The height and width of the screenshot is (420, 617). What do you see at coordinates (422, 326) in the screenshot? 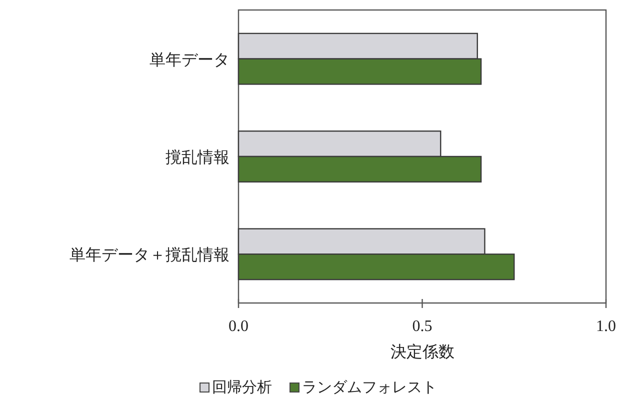
I see `x-tick-label: 0.5` at bounding box center [422, 326].